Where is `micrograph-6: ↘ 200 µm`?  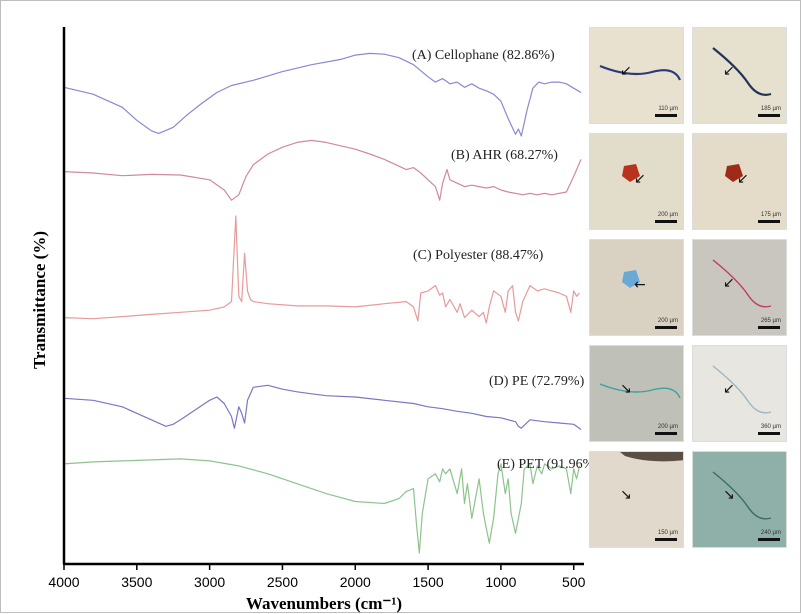 micrograph-6: ↘ 200 µm is located at coordinates (636, 393).